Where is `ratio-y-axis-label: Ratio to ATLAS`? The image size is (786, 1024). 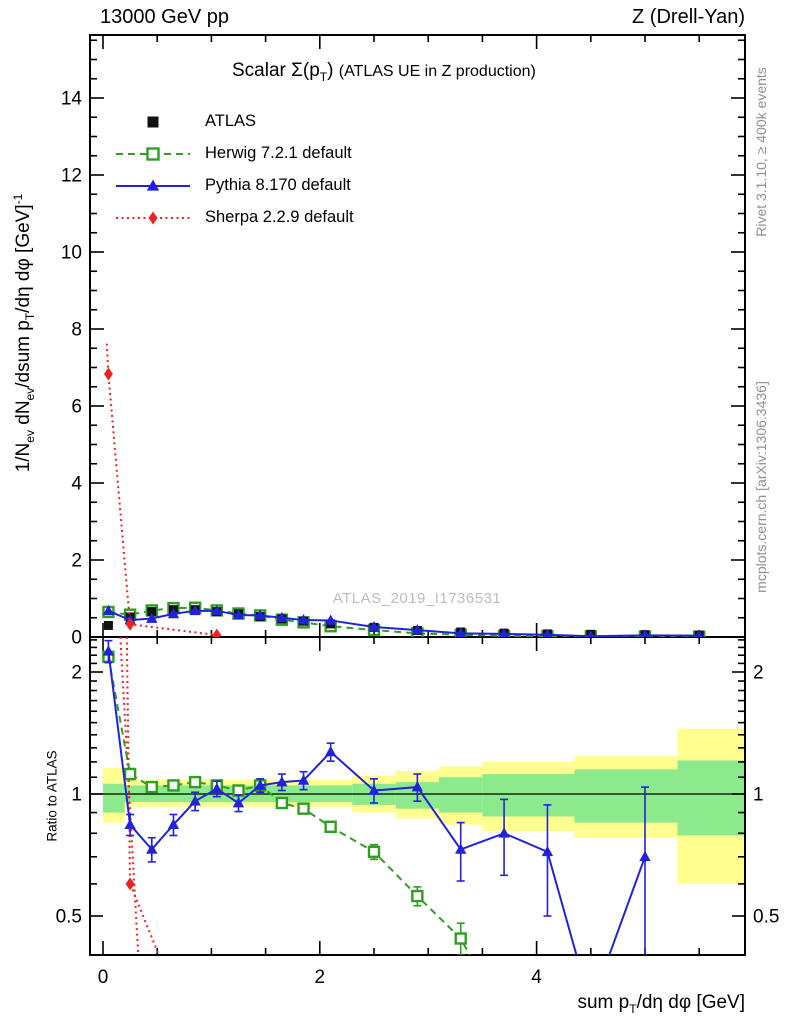
ratio-y-axis-label: Ratio to ATLAS is located at coordinates (52, 796).